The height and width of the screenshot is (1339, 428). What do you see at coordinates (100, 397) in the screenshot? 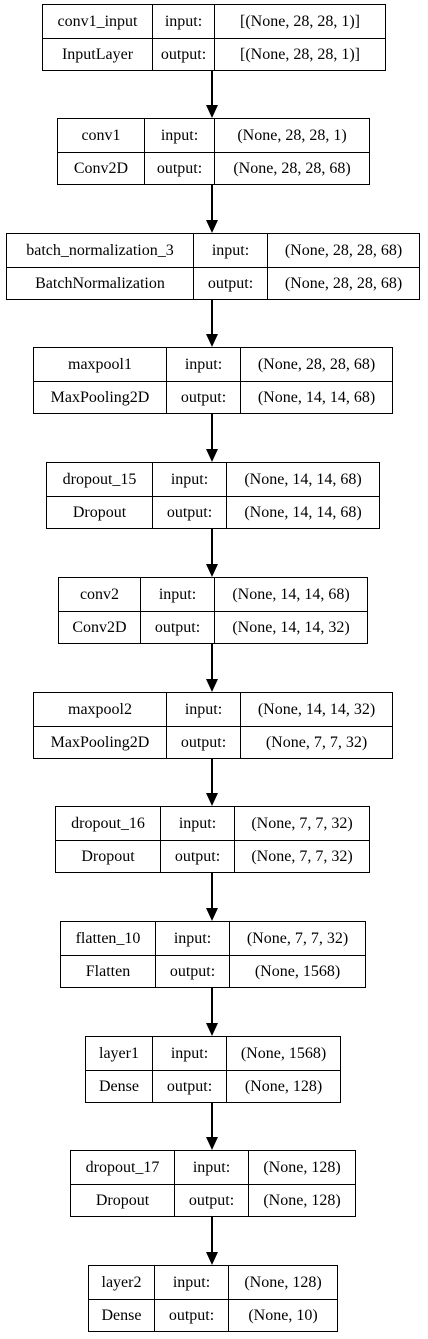
I see `layer-type: MaxPooling2D` at bounding box center [100, 397].